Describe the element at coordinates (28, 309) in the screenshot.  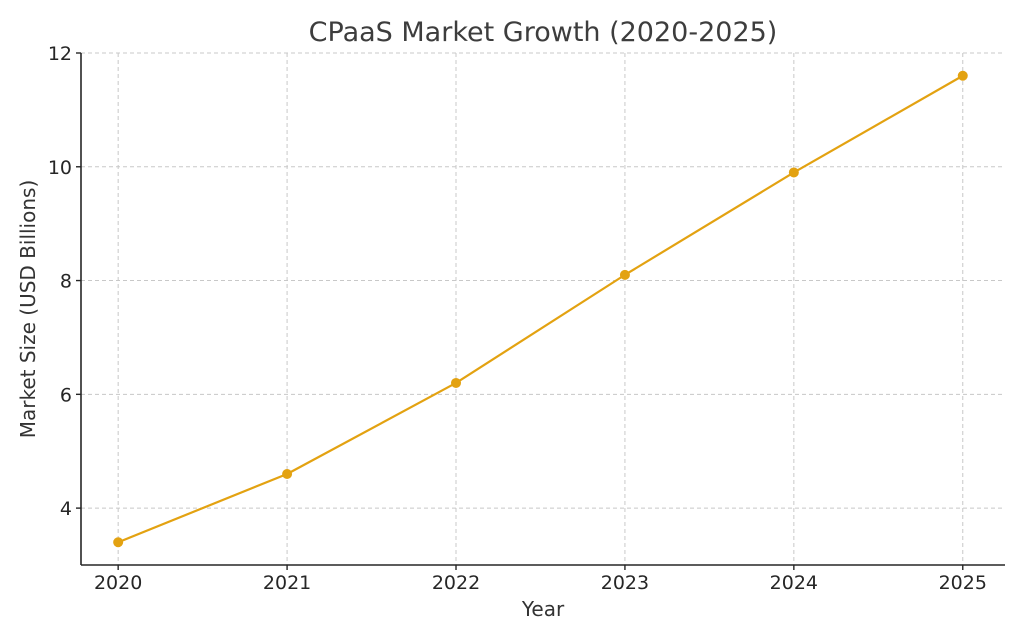
I see `y-axis-label: Market Size (USD Billions)` at that location.